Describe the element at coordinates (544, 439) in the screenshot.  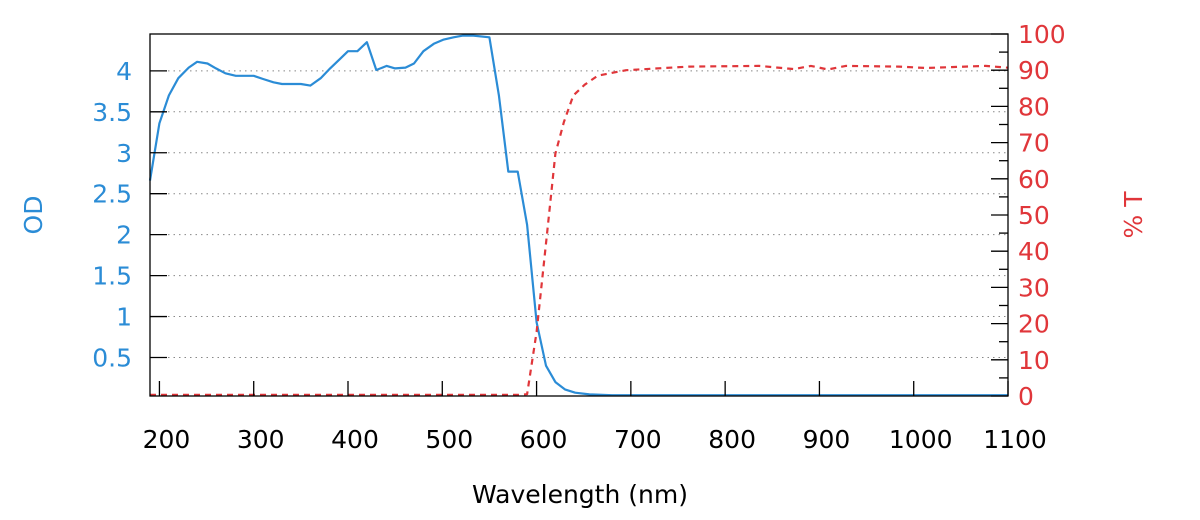
I see `x-tick-label: 600` at that location.